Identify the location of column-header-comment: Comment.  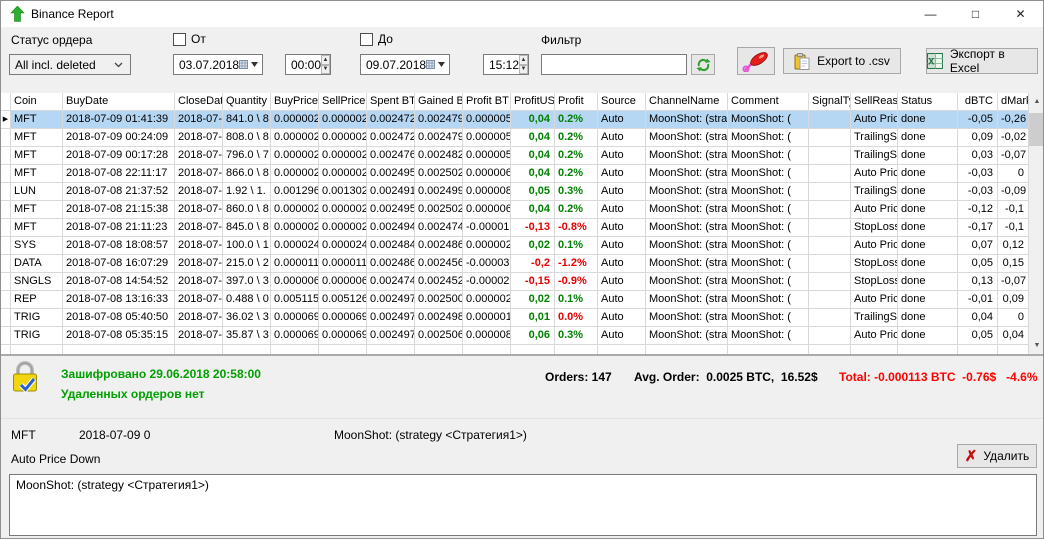
(768, 102).